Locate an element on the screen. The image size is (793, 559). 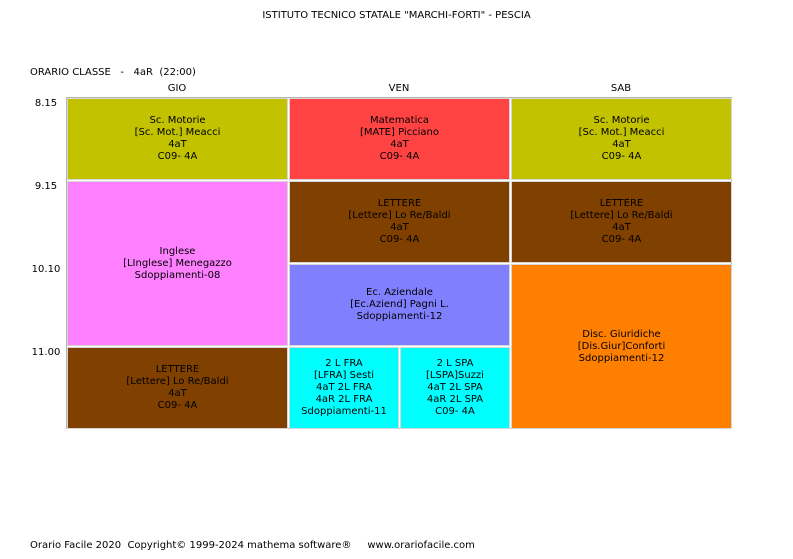
time-slot-1: 8.15 is located at coordinates (46, 103).